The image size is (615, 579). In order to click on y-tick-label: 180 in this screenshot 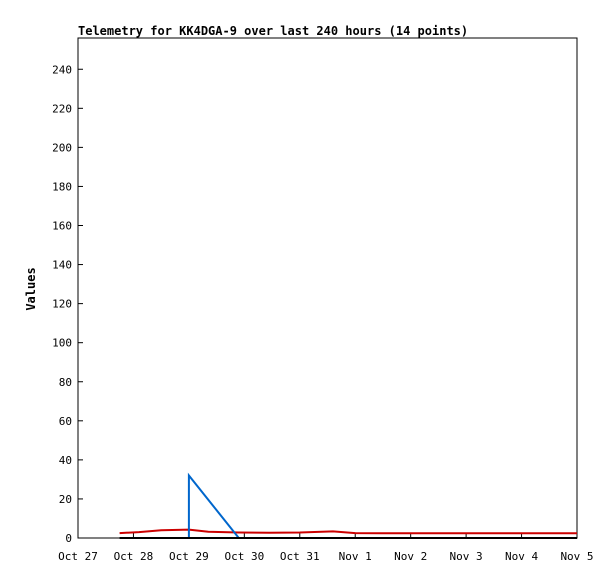, I will do `click(62, 186)`.